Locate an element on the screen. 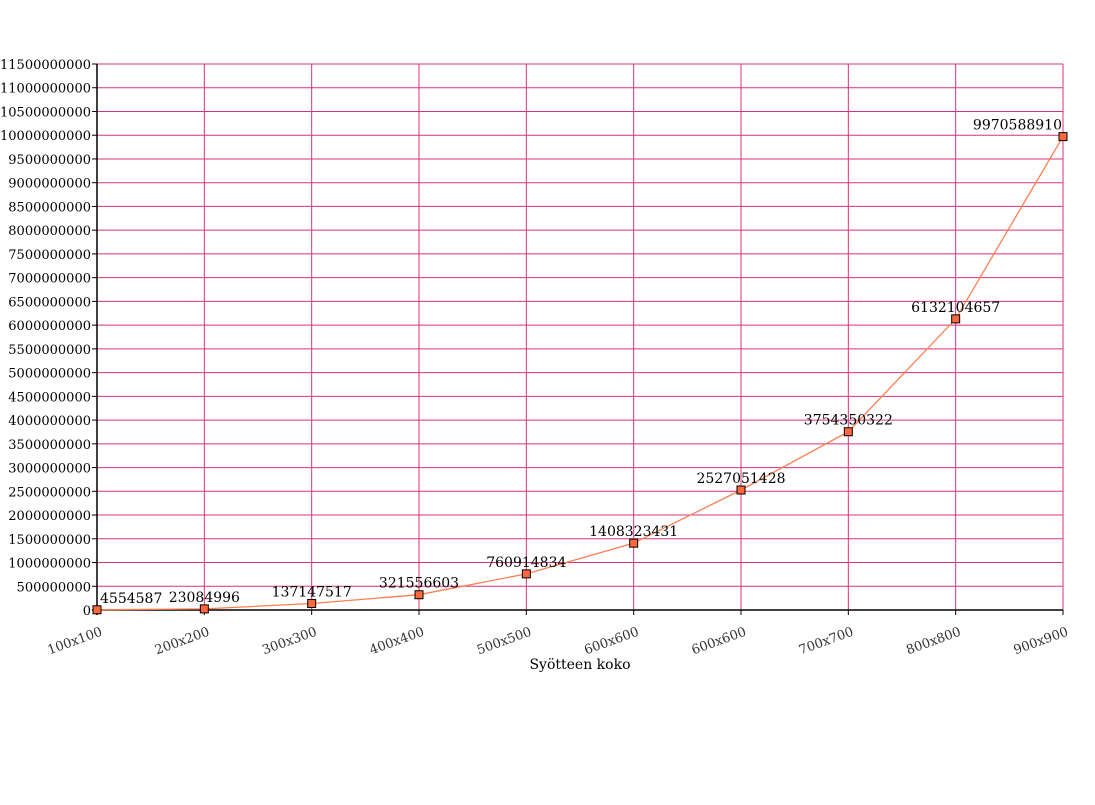  data-label: 6132104657 is located at coordinates (955, 308).